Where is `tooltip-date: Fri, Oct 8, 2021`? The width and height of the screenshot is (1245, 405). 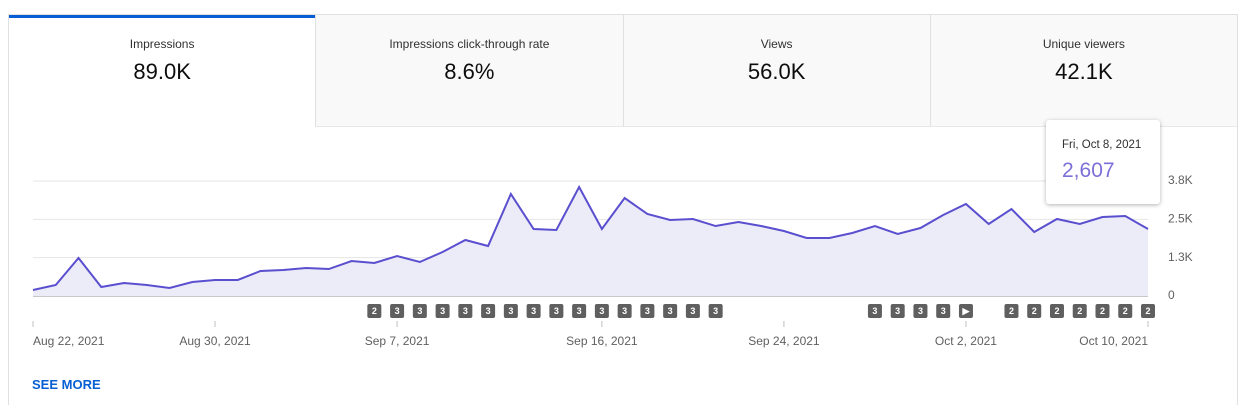 tooltip-date: Fri, Oct 8, 2021 is located at coordinates (1102, 145).